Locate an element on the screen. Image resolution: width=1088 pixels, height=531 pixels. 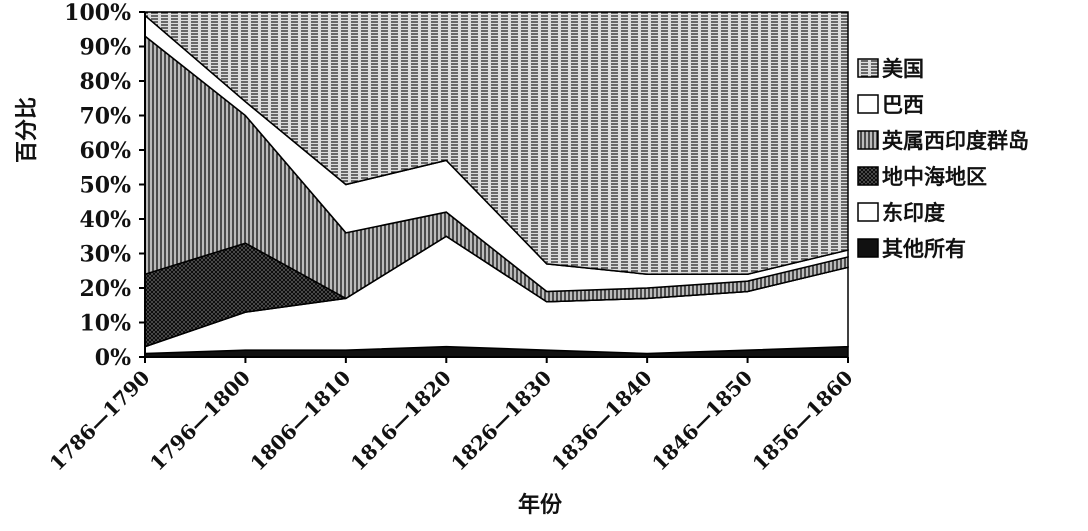
y-tick-label: 80% is located at coordinates (105, 82).